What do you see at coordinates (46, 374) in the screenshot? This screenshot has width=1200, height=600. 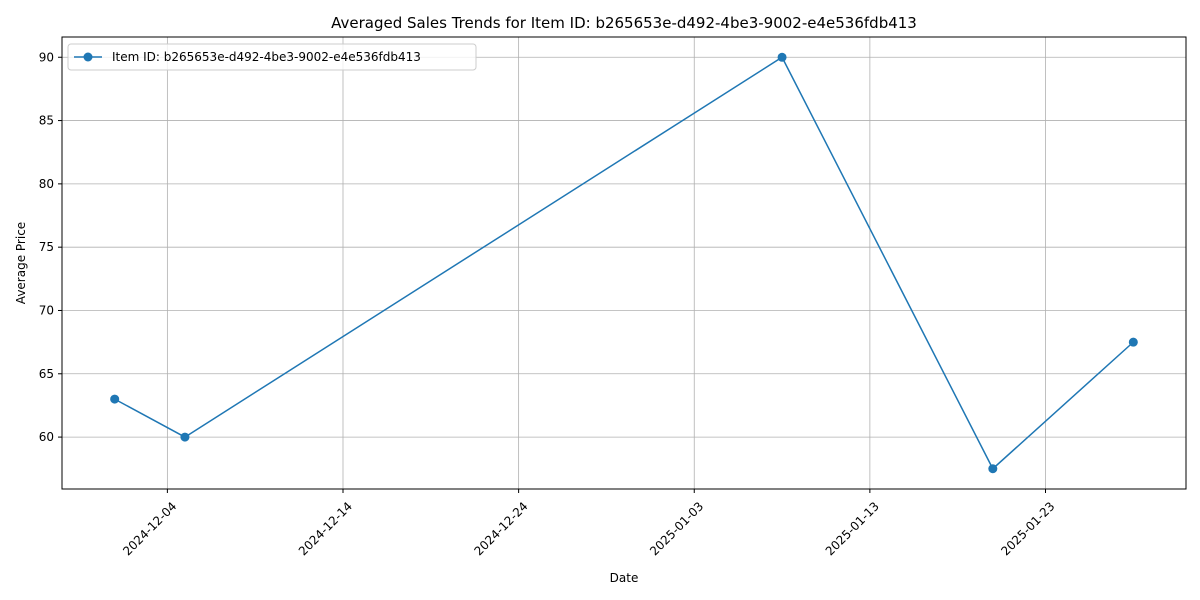 I see `y-tick-label: 65` at bounding box center [46, 374].